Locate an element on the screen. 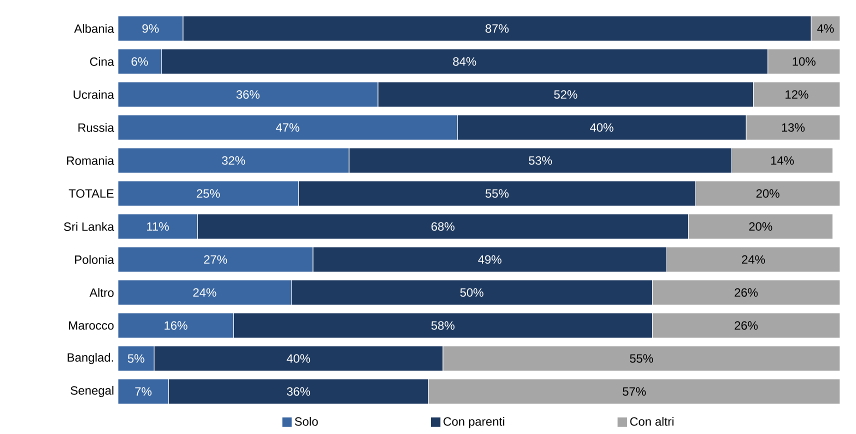 Image resolution: width=856 pixels, height=434 pixels. data-label: 53% is located at coordinates (540, 160).